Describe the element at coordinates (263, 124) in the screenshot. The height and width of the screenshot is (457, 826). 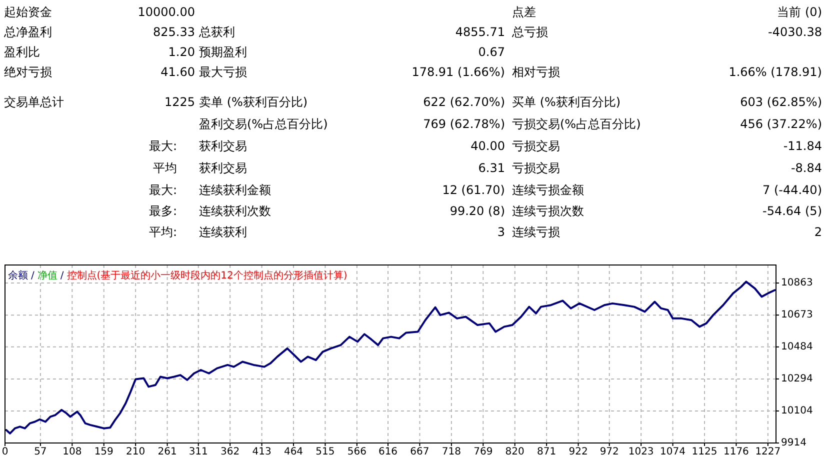
I see `text: 盈利交易(%占总百分比)` at that location.